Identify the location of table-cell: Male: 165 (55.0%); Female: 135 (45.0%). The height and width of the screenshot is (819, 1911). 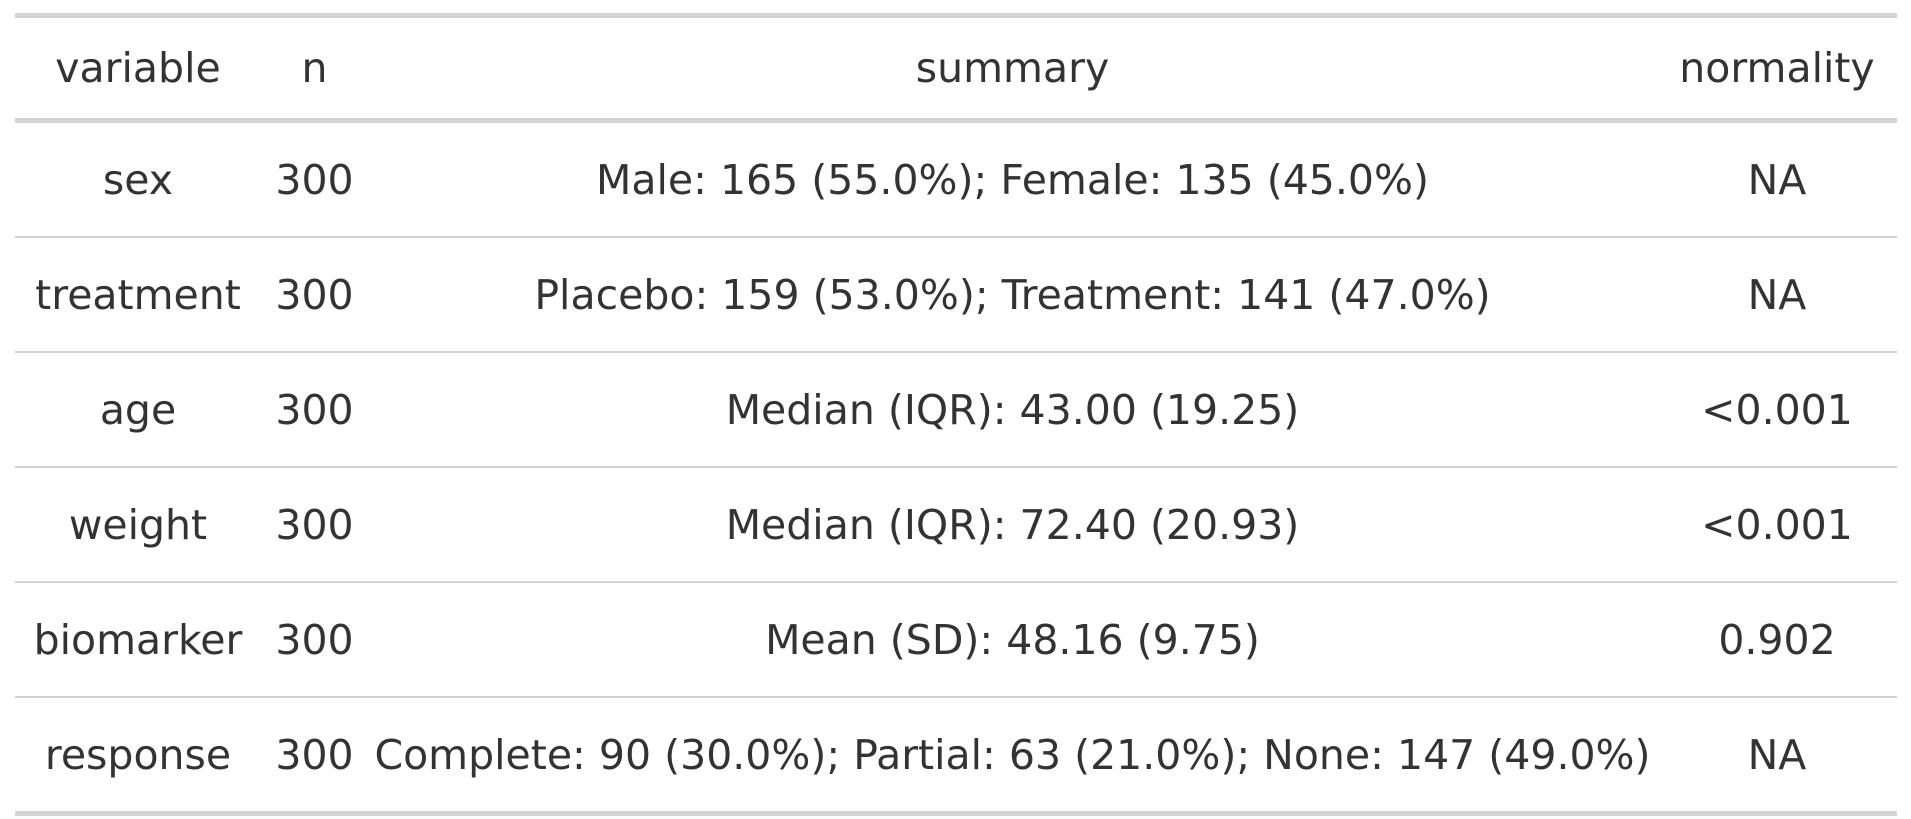
(1012, 179).